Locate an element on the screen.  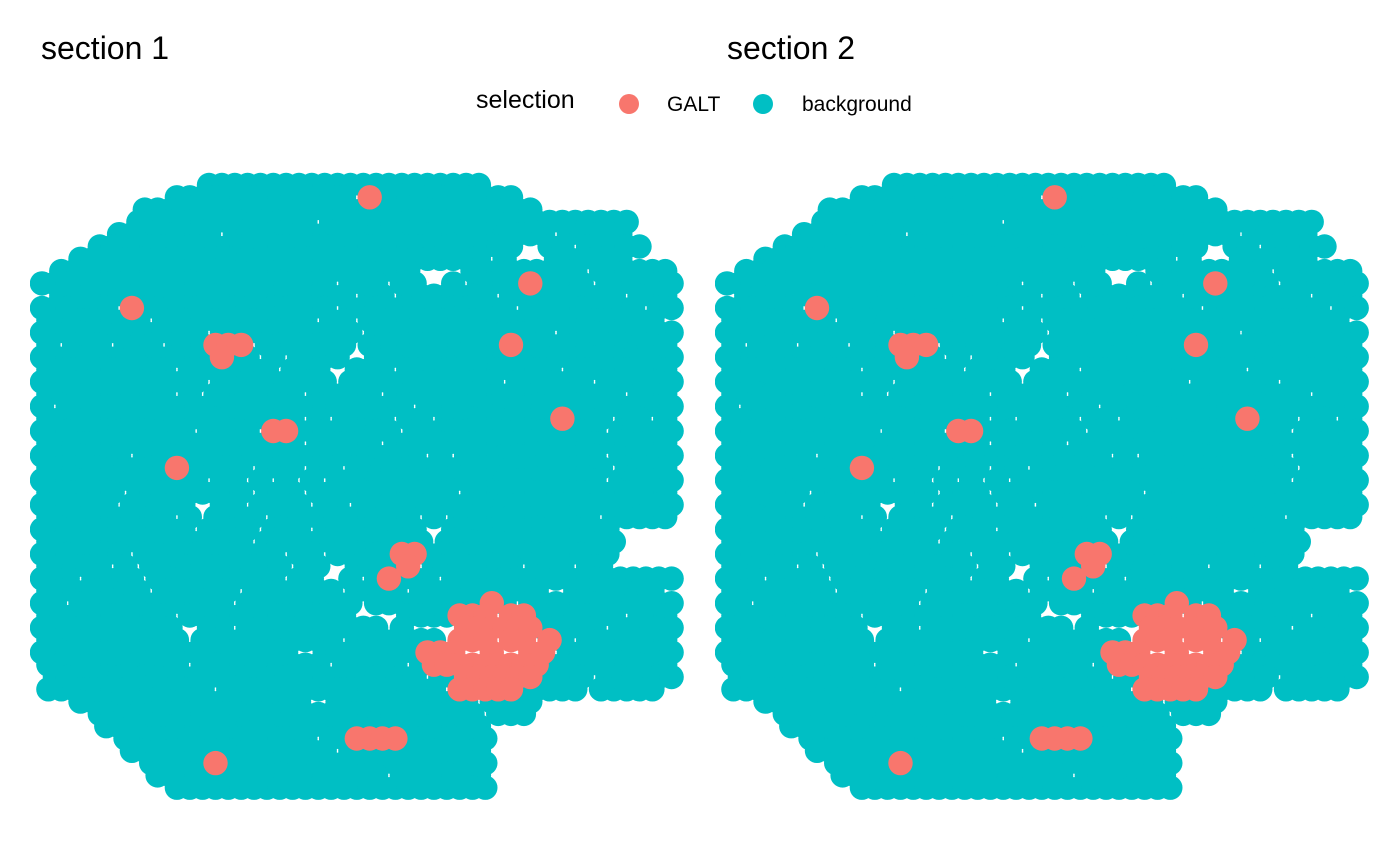
panel-title-section-2: section 2 is located at coordinates (791, 48).